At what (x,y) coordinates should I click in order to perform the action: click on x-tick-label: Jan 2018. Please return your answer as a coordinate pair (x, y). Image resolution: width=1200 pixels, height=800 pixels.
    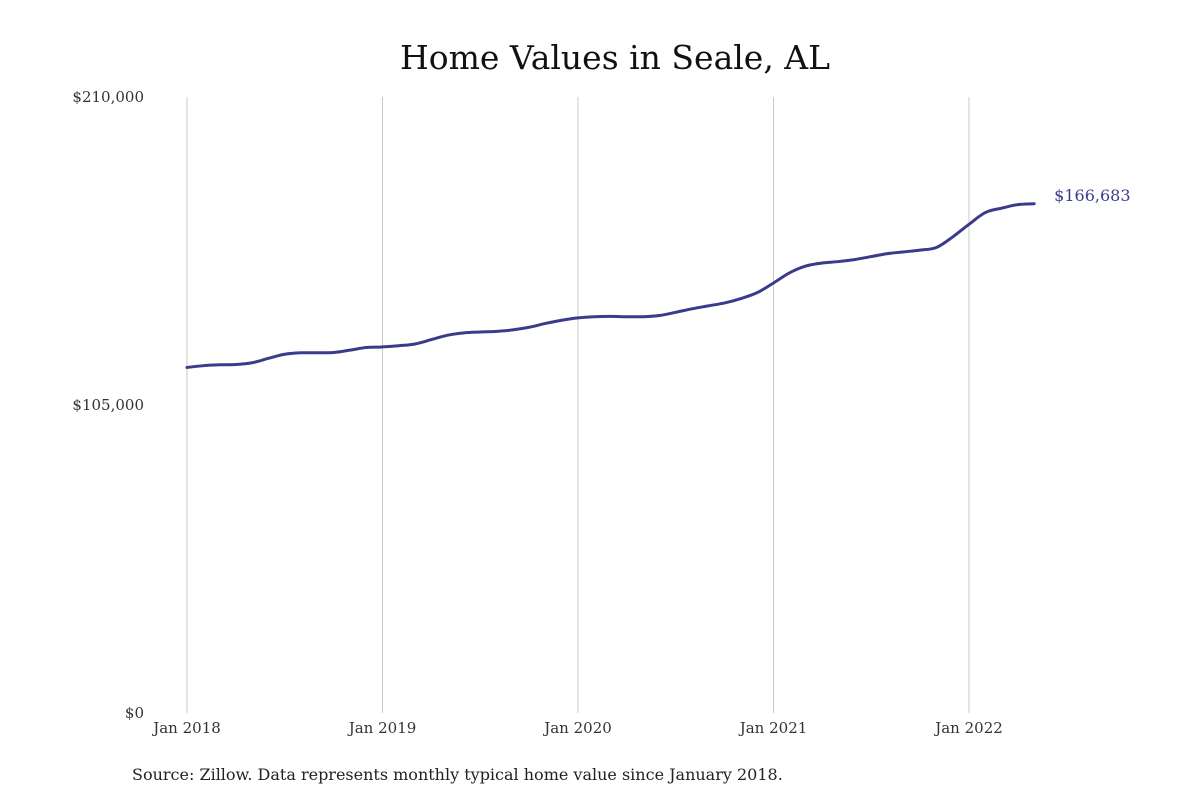
    Looking at the image, I should click on (186, 728).